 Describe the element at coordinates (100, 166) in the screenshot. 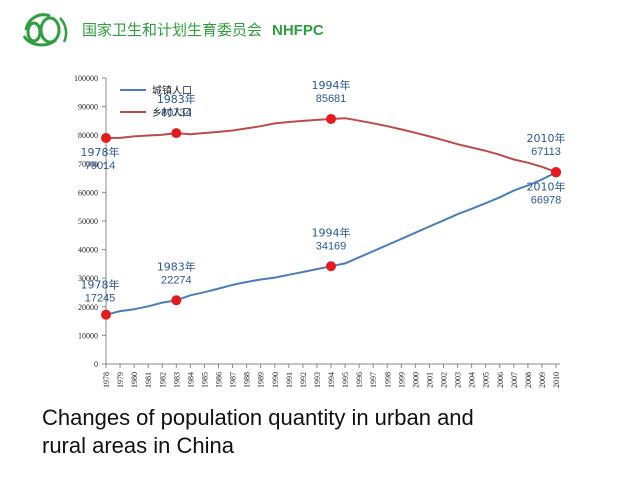

I see `data-label-value: 79014` at that location.